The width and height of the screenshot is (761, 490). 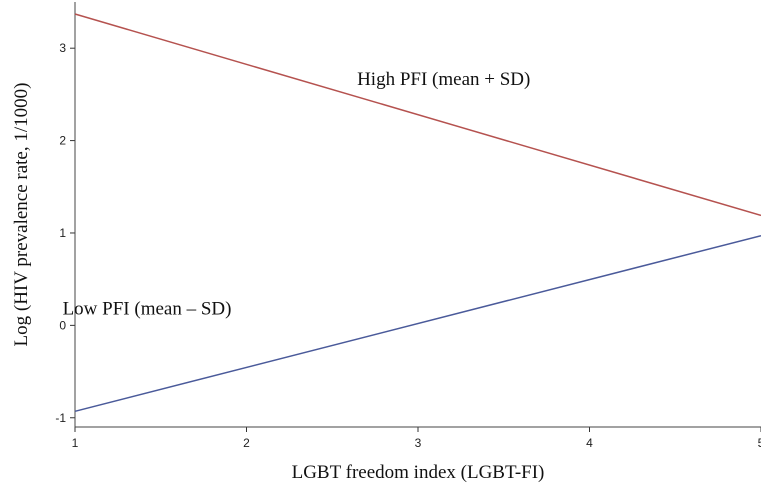 I want to click on x-tick-label: 5, so click(x=759, y=443).